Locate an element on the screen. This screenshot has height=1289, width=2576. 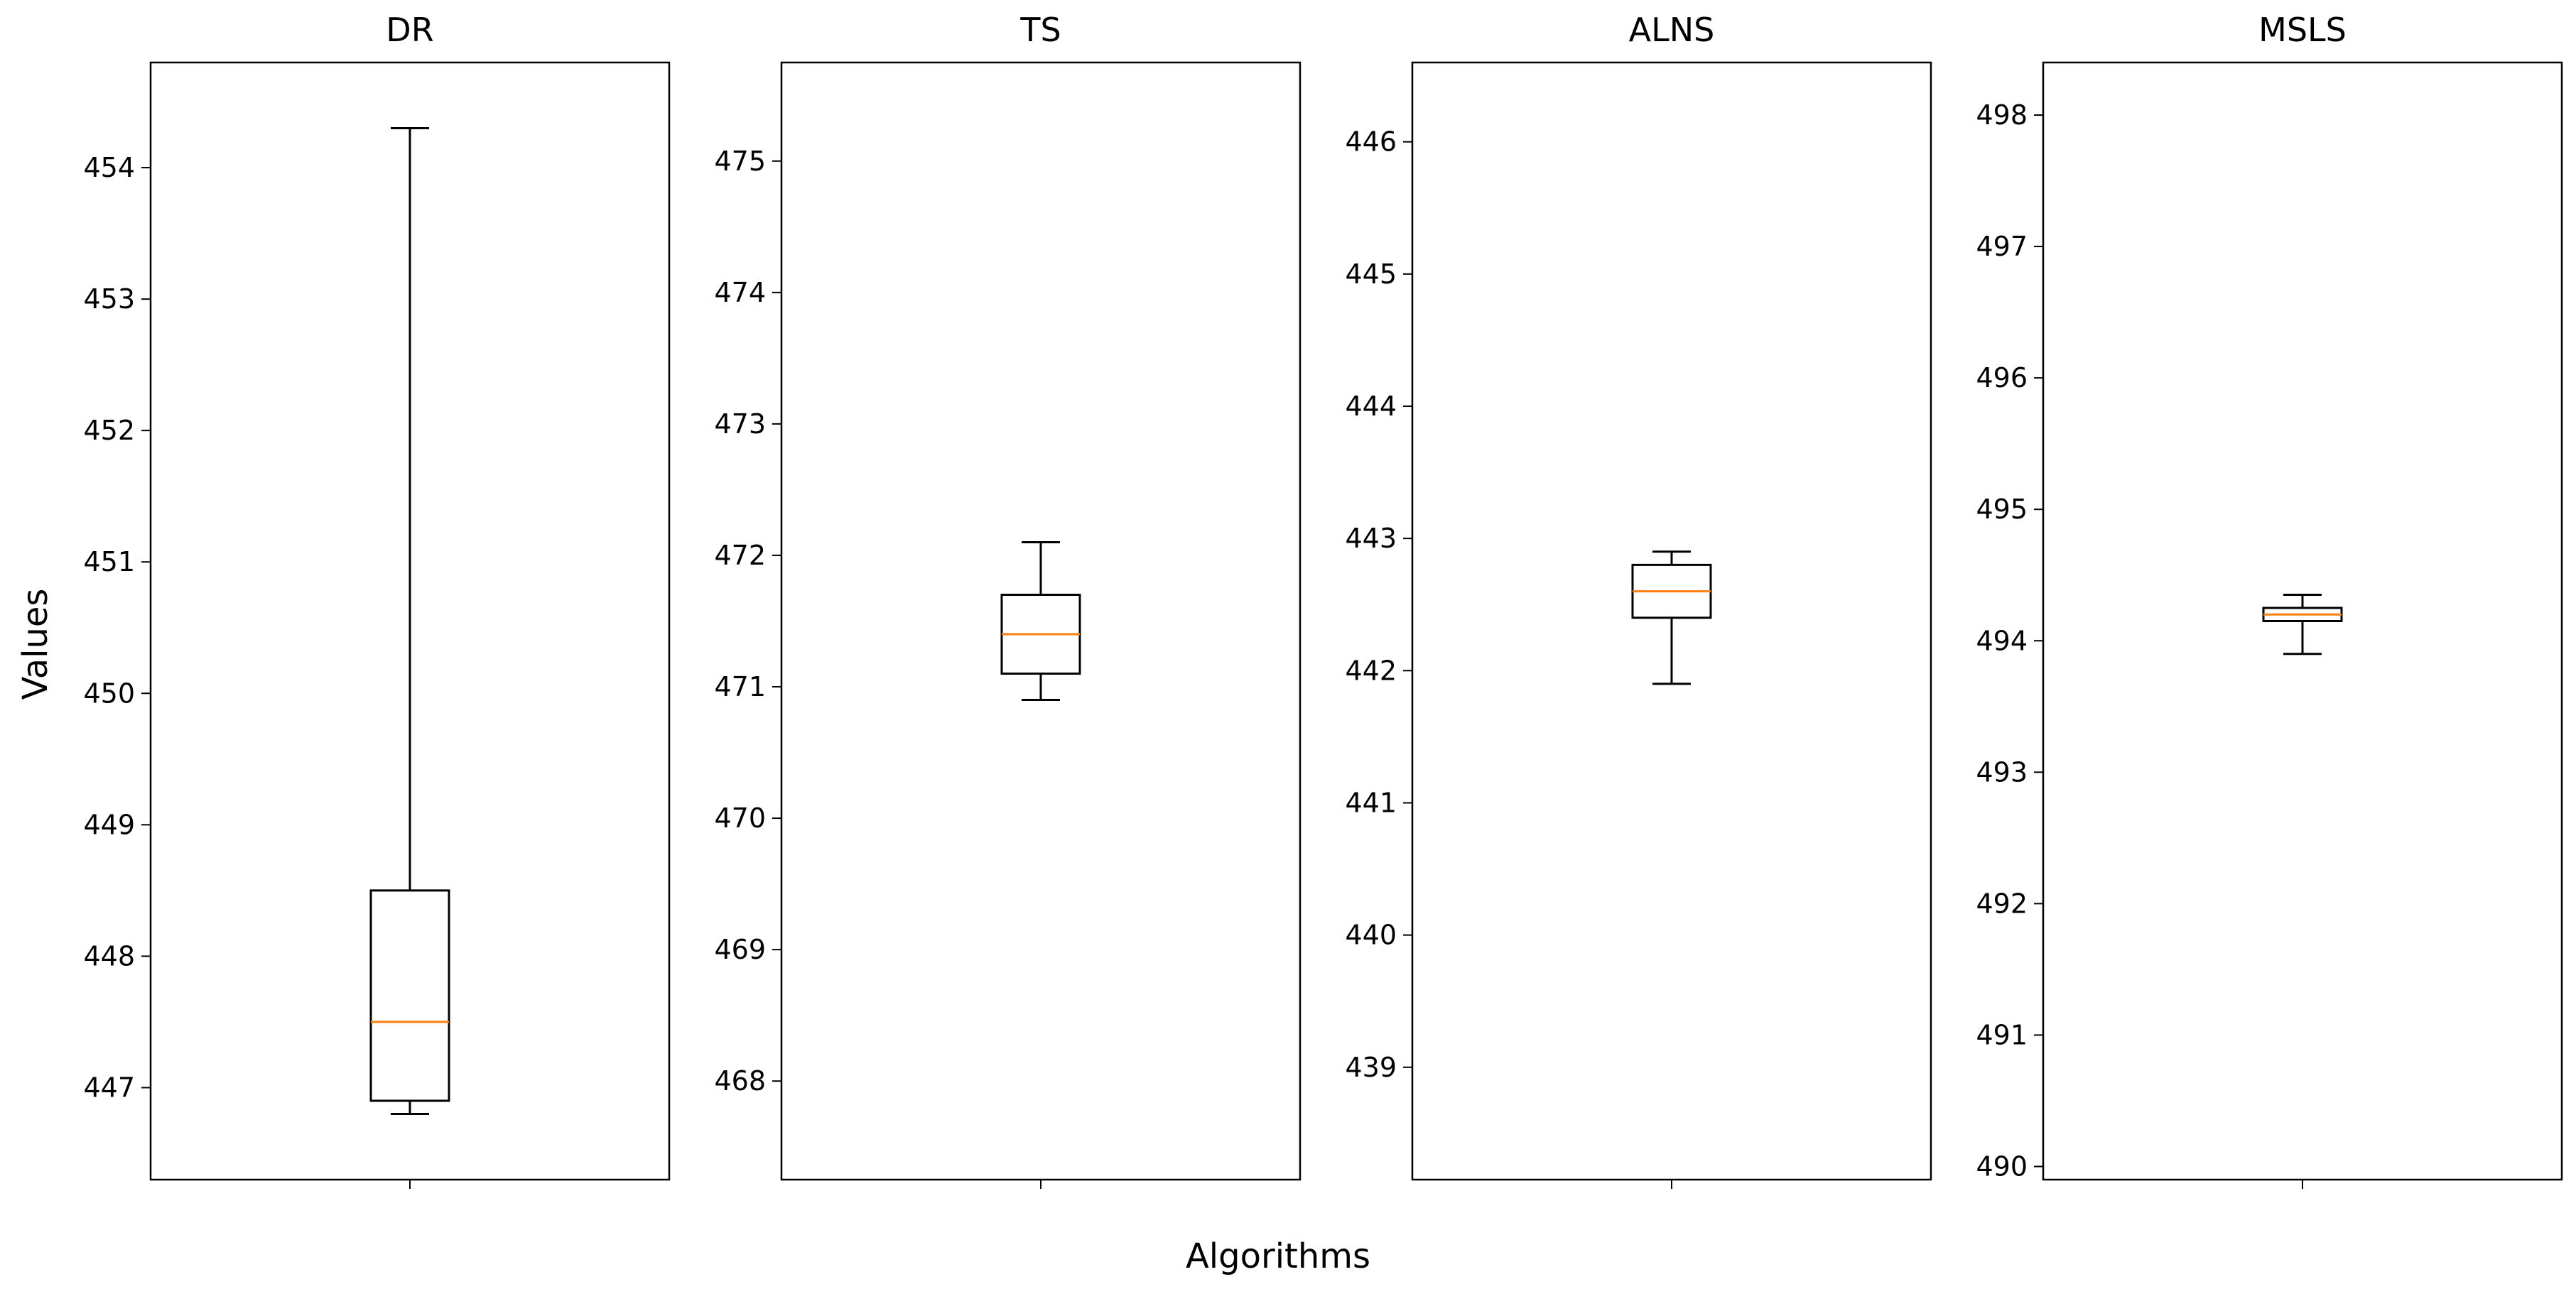
panel-title: DR is located at coordinates (409, 30).